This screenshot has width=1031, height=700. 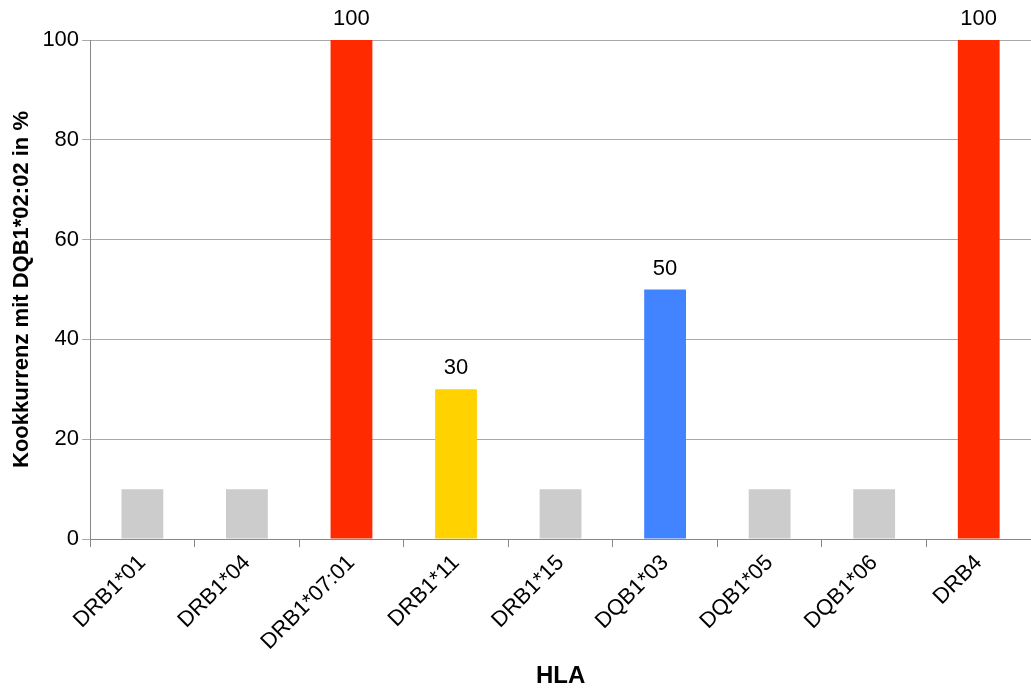 I want to click on y-tick-label: 60, so click(x=67, y=238).